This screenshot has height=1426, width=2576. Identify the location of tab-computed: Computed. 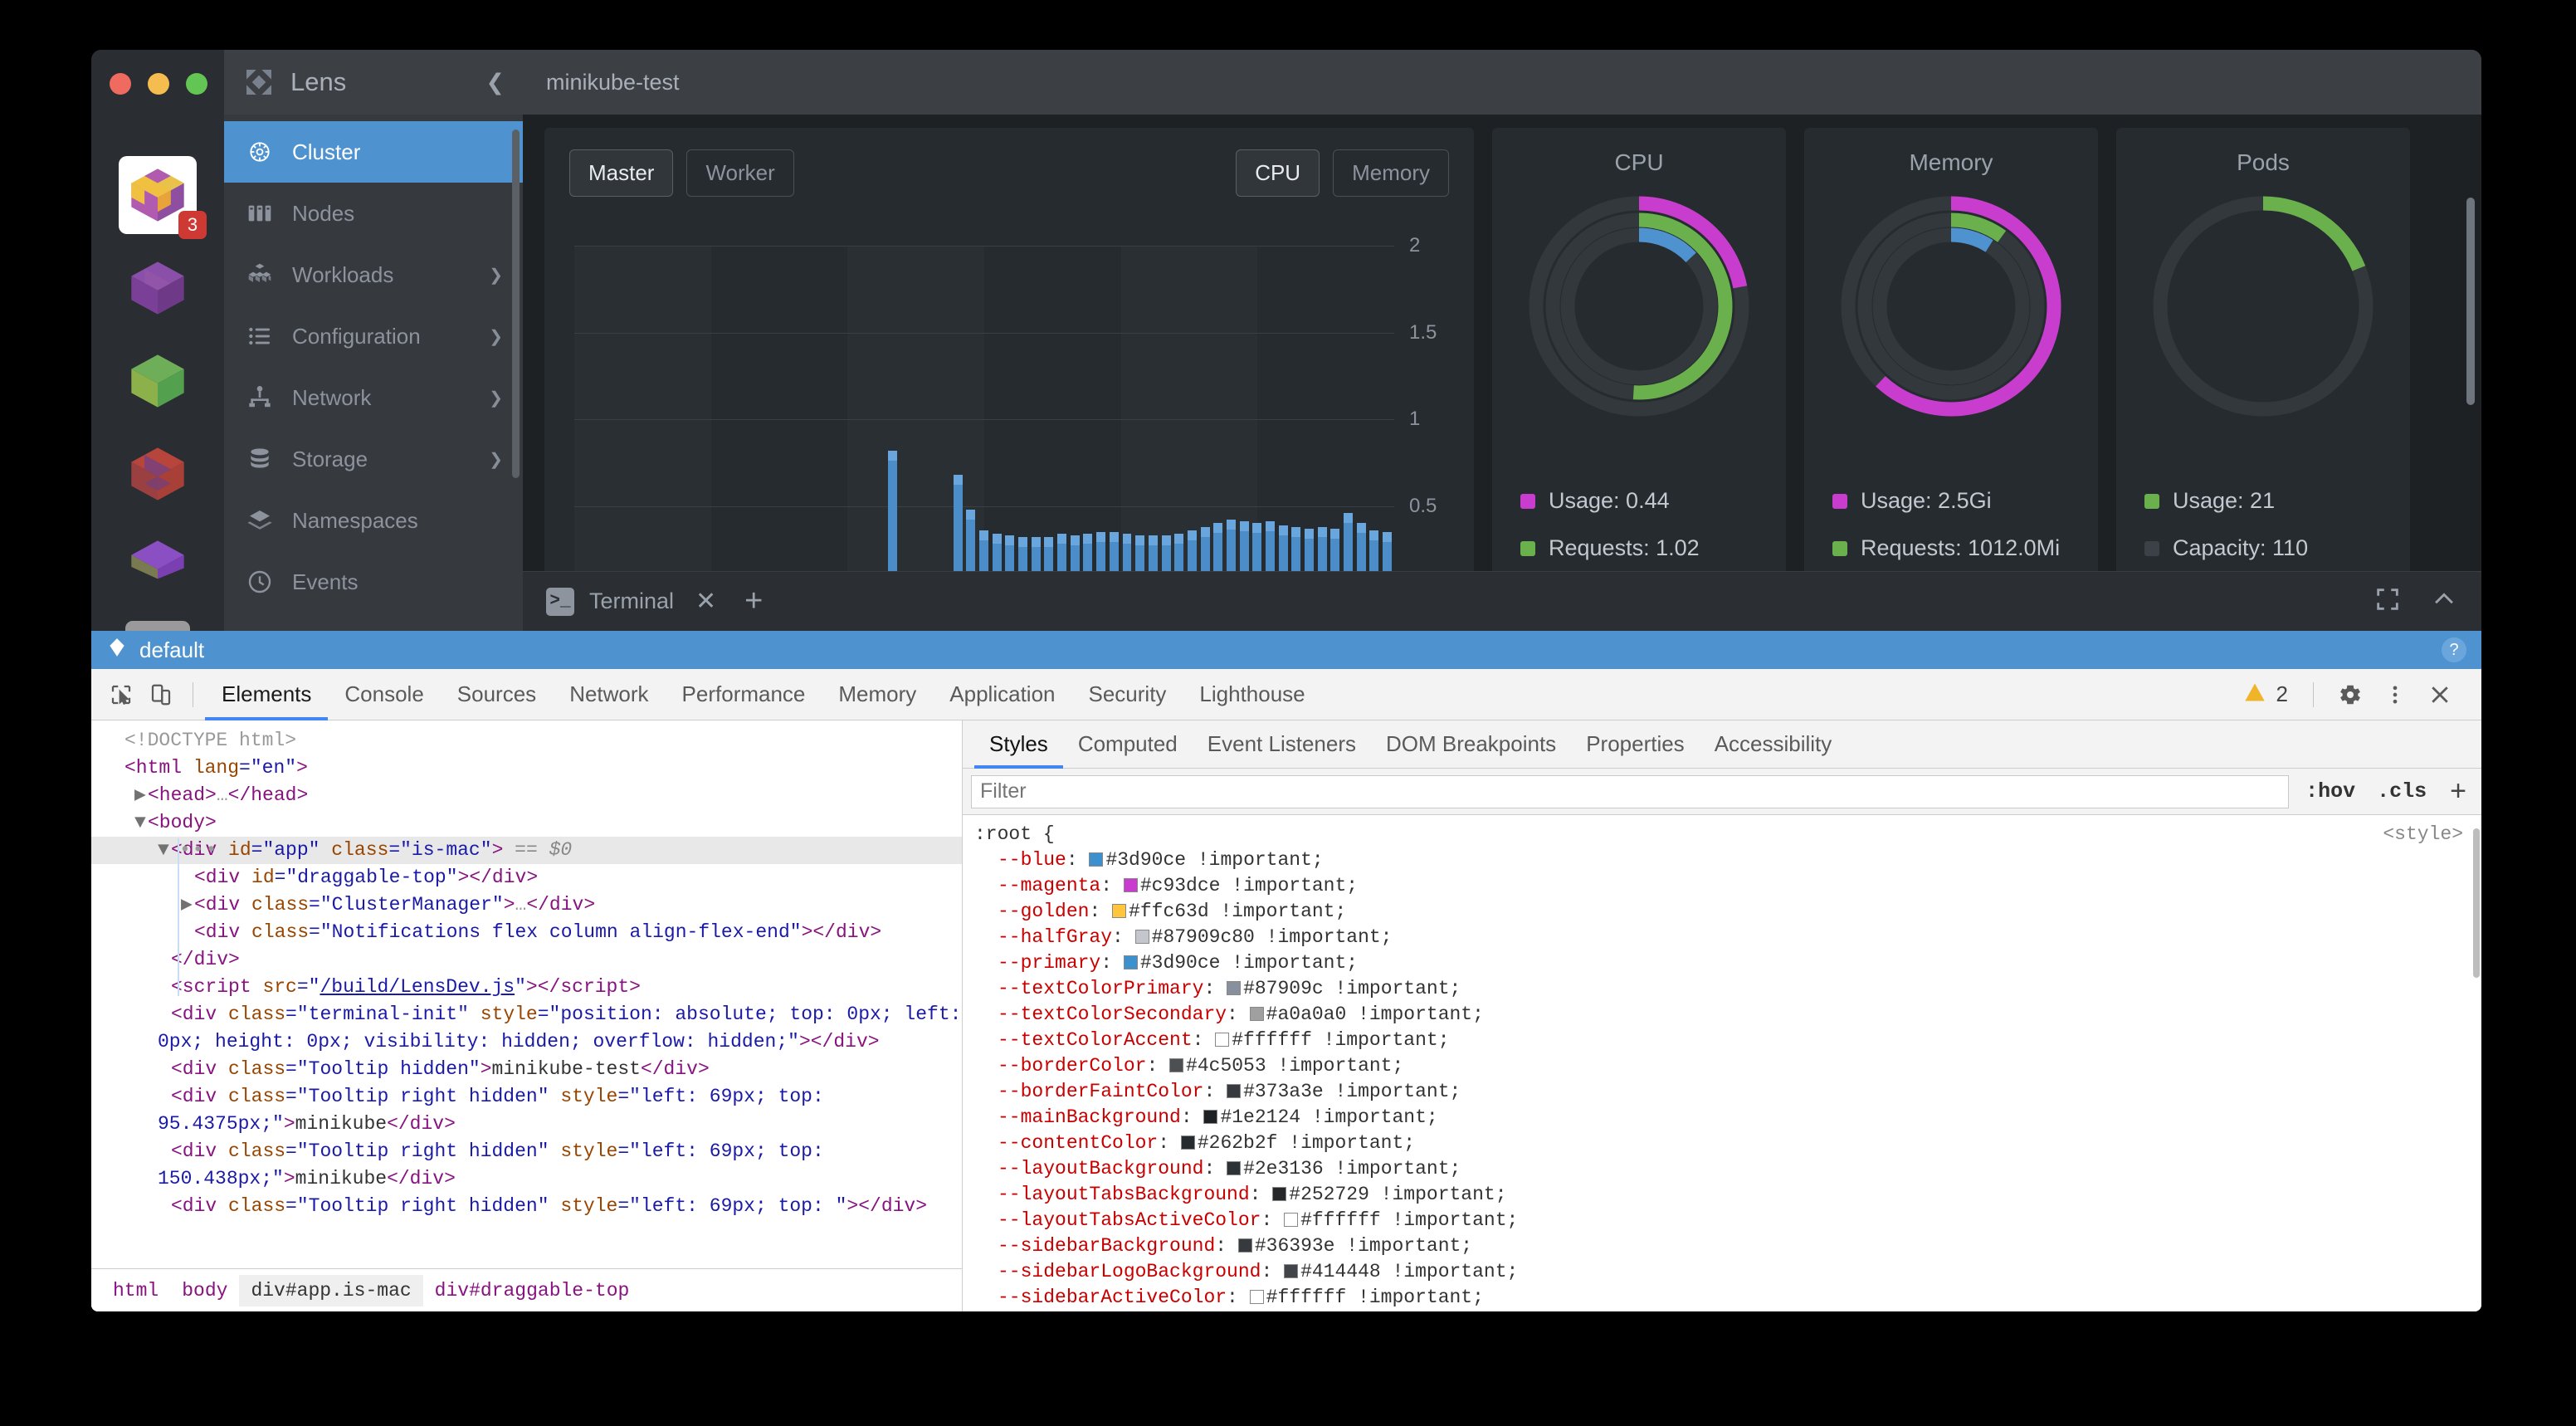
(1128, 744).